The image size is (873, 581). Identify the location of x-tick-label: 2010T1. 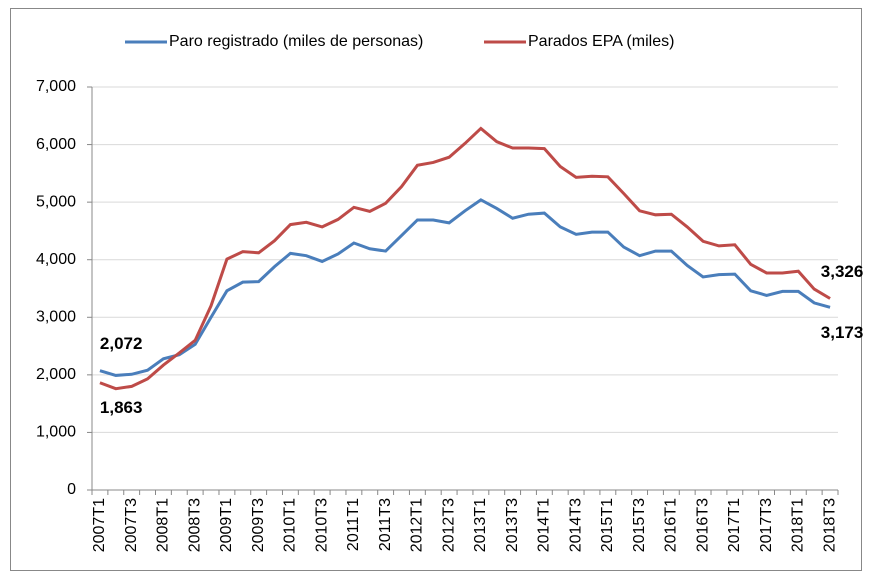
(290, 525).